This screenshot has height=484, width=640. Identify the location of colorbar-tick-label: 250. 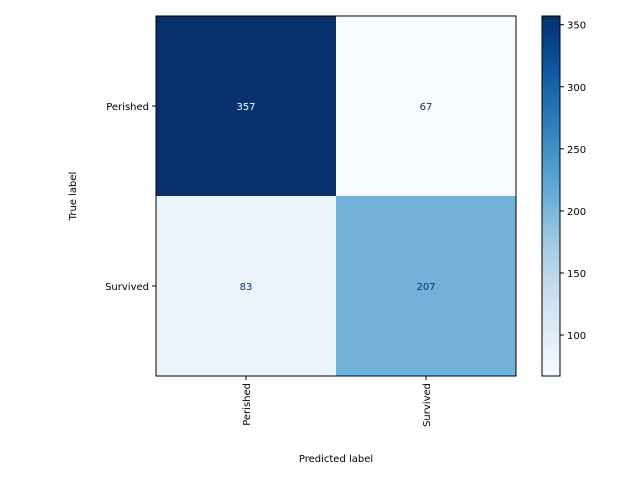
(576, 150).